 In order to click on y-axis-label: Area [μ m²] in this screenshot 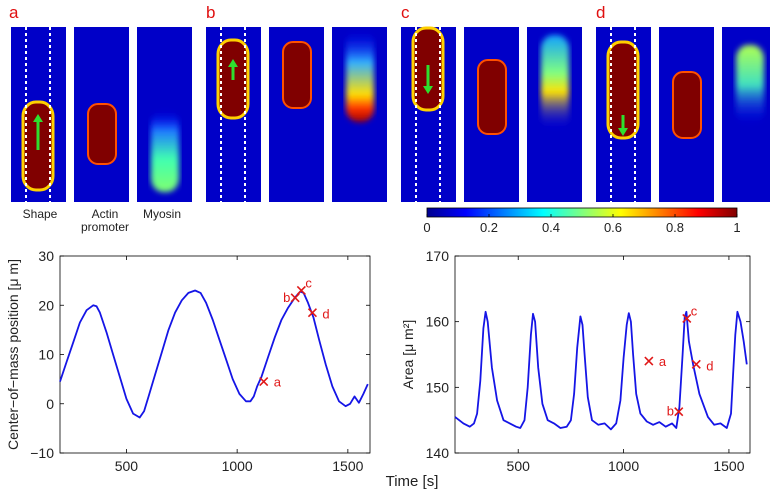, I will do `click(408, 355)`.